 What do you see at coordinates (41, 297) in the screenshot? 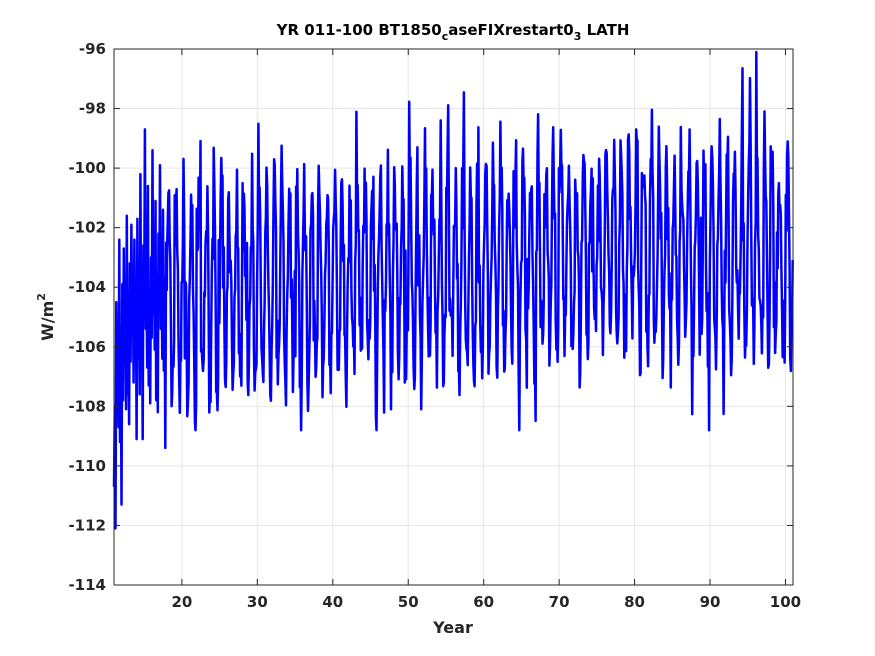
I see `y-axis-label-sup: 2` at bounding box center [41, 297].